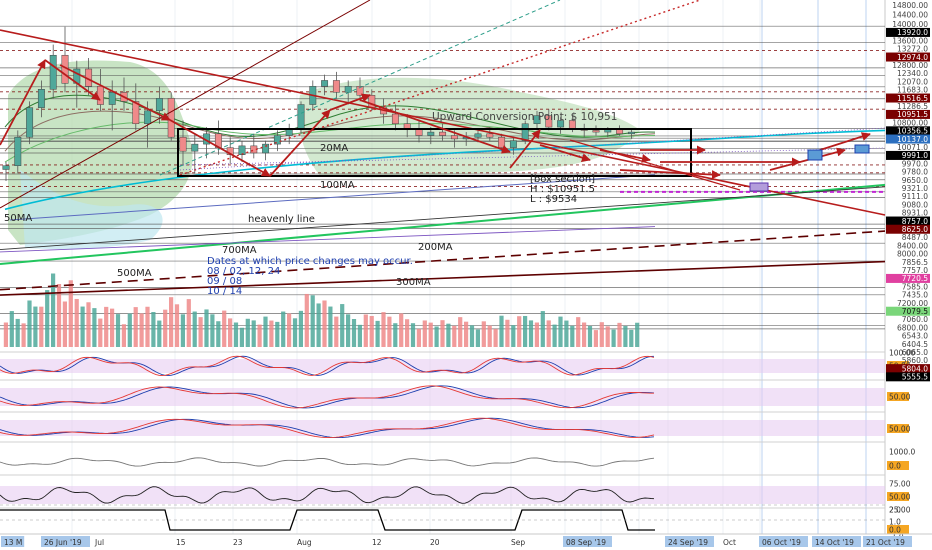 This screenshot has height=550, width=932. Describe the element at coordinates (562, 189) in the screenshot. I see `box-high-label: H : $10951.5` at that location.